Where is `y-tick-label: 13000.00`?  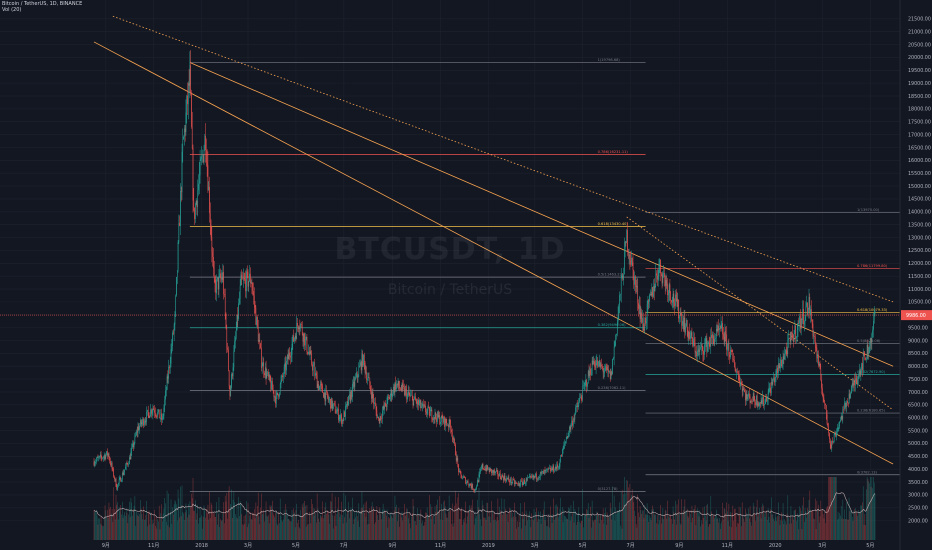
y-tick-label: 13000.00 is located at coordinates (919, 238).